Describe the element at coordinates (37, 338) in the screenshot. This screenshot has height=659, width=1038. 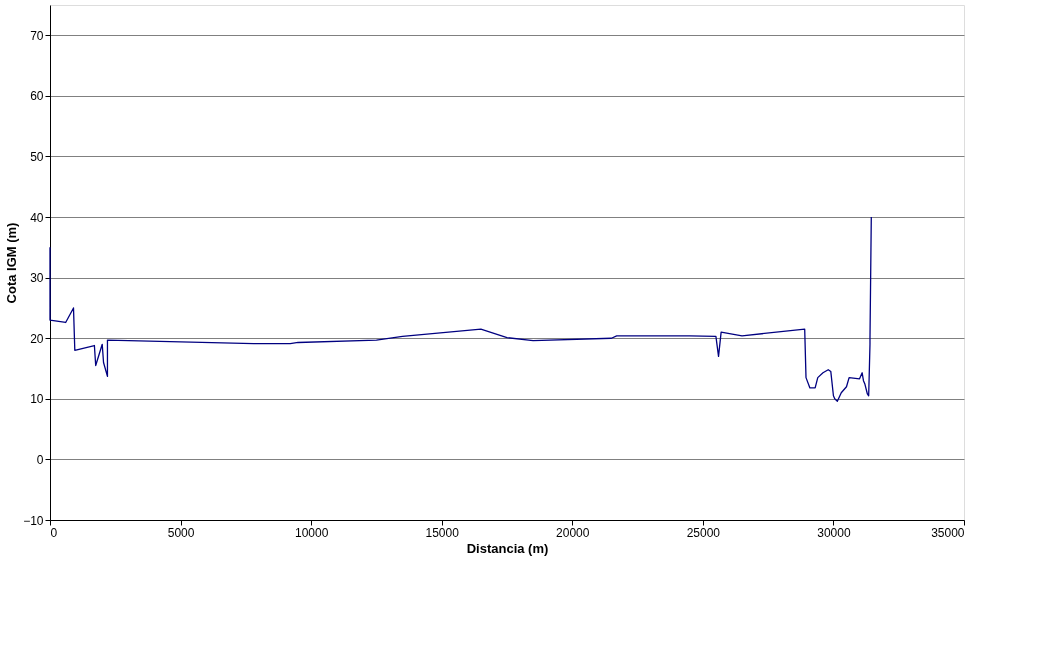
I see `y-tick-label: 20` at that location.